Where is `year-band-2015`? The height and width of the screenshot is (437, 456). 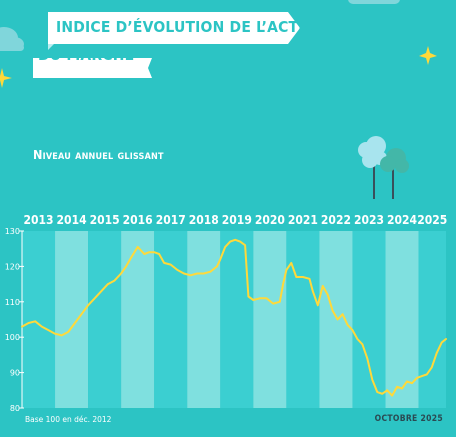 year-band-2015 is located at coordinates (105, 319).